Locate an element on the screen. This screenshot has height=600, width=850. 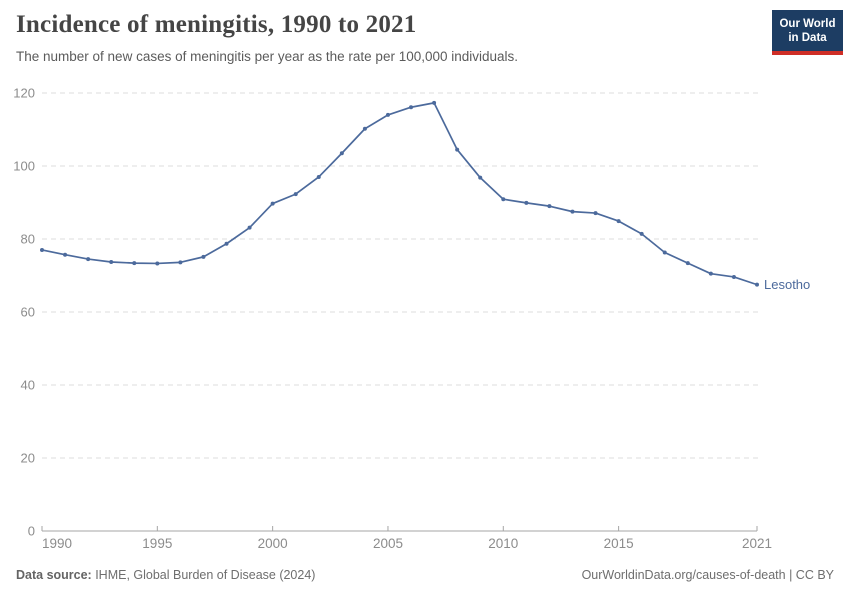
x-tick-label-2021: 2021 is located at coordinates (757, 543).